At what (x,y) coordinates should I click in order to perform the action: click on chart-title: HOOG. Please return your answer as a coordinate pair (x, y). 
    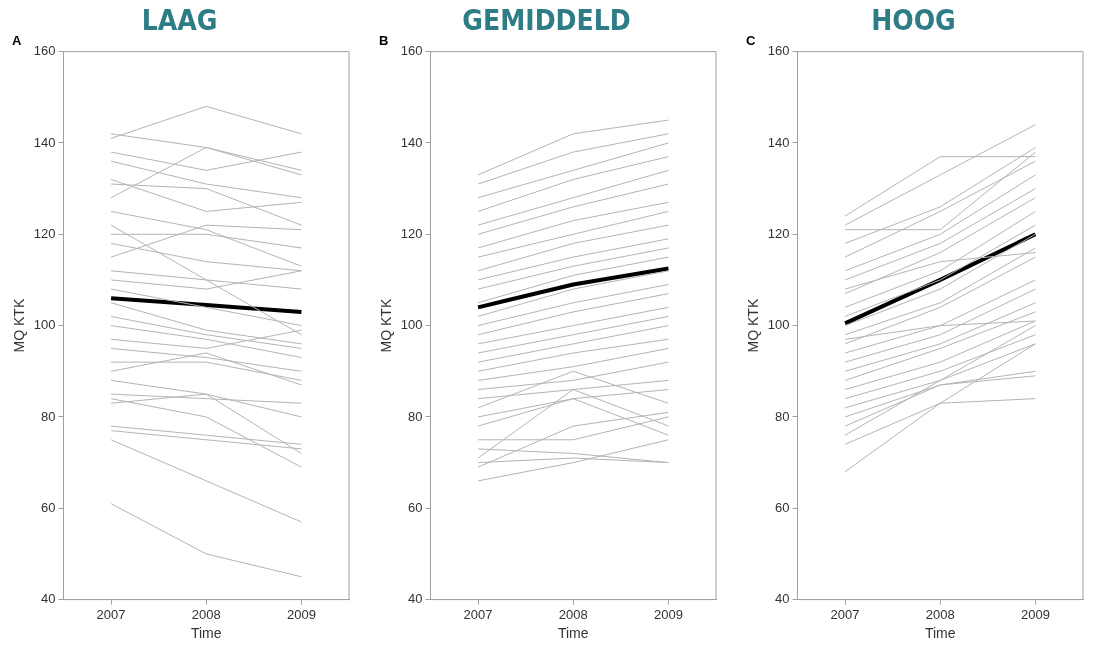
    Looking at the image, I should click on (913, 21).